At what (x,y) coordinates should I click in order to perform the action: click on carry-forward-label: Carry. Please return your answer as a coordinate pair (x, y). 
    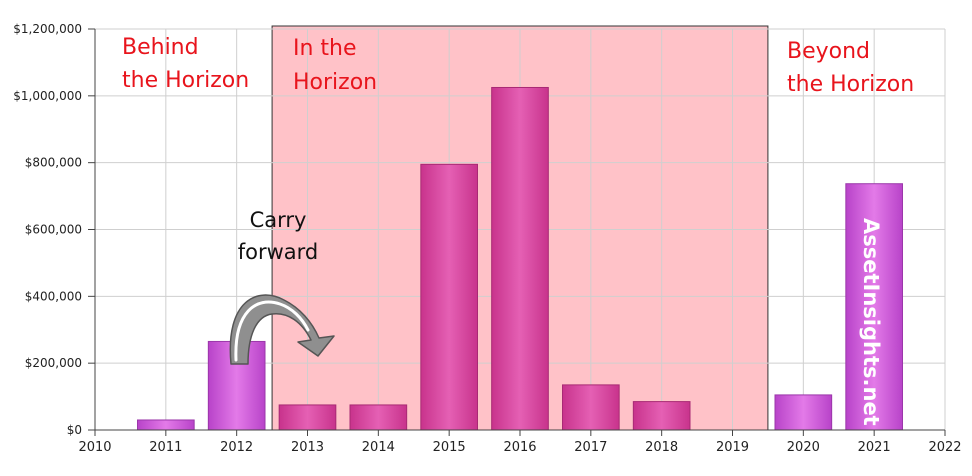
    Looking at the image, I should click on (278, 220).